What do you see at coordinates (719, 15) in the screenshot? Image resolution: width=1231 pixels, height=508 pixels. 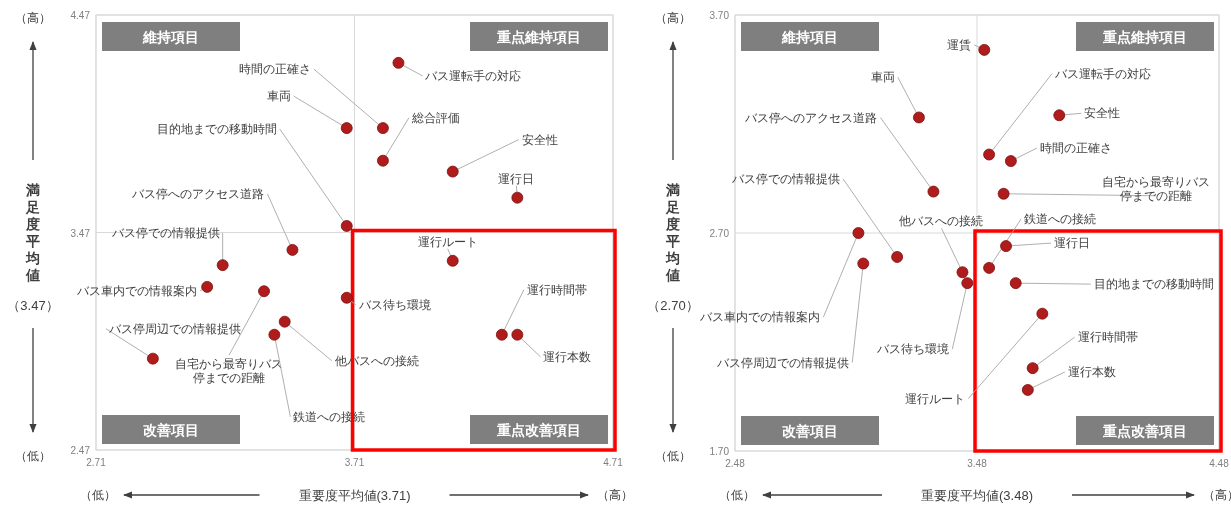 I see `y-tick-label: 3.70` at bounding box center [719, 15].